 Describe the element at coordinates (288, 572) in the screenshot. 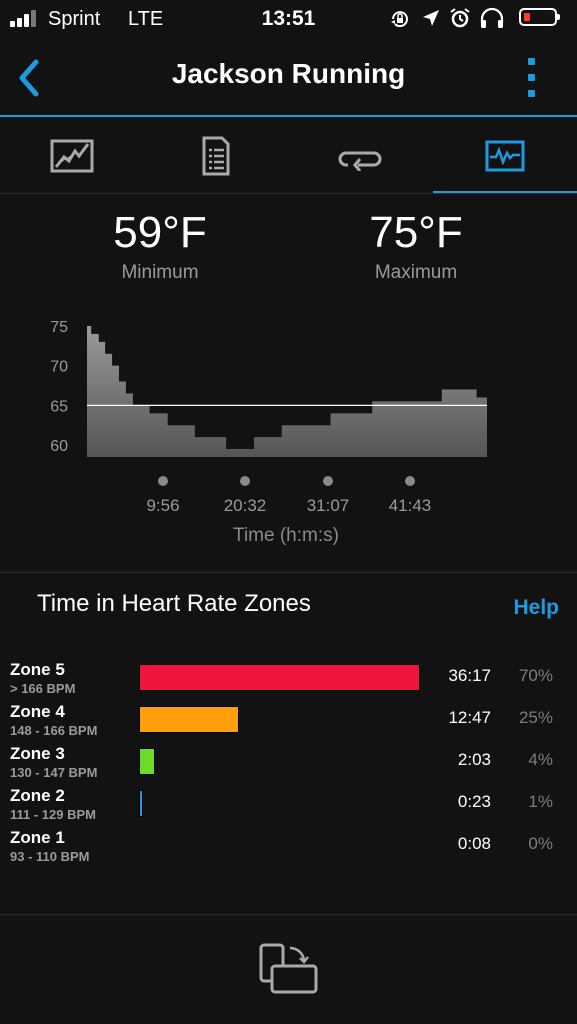

I see `section-divider` at that location.